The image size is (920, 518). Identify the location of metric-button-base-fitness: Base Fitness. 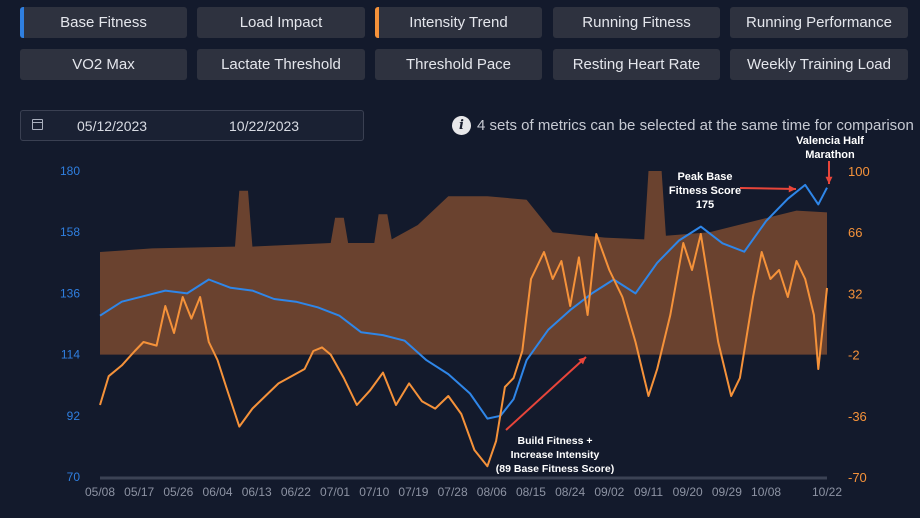
(103, 22).